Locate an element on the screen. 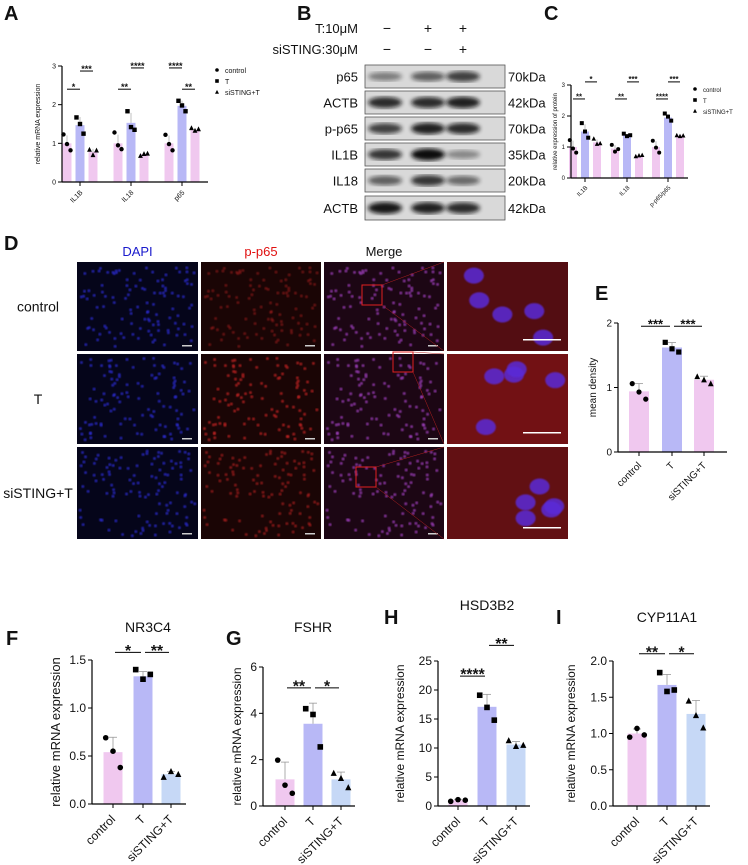  y-tick-label: 4 is located at coordinates (253, 714).